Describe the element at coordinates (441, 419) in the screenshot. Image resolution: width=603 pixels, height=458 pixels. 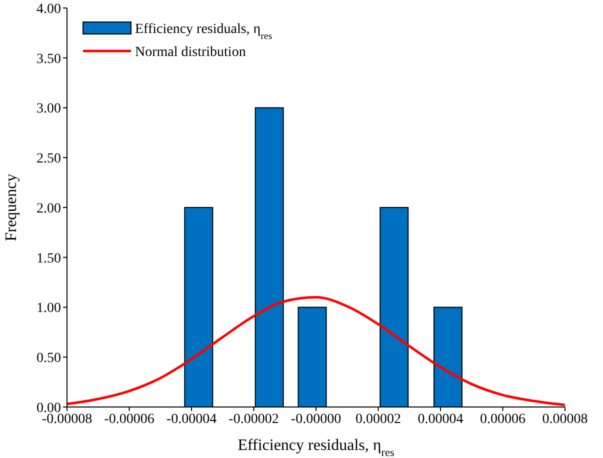
I see `x-tick-label: 0.00004` at that location.